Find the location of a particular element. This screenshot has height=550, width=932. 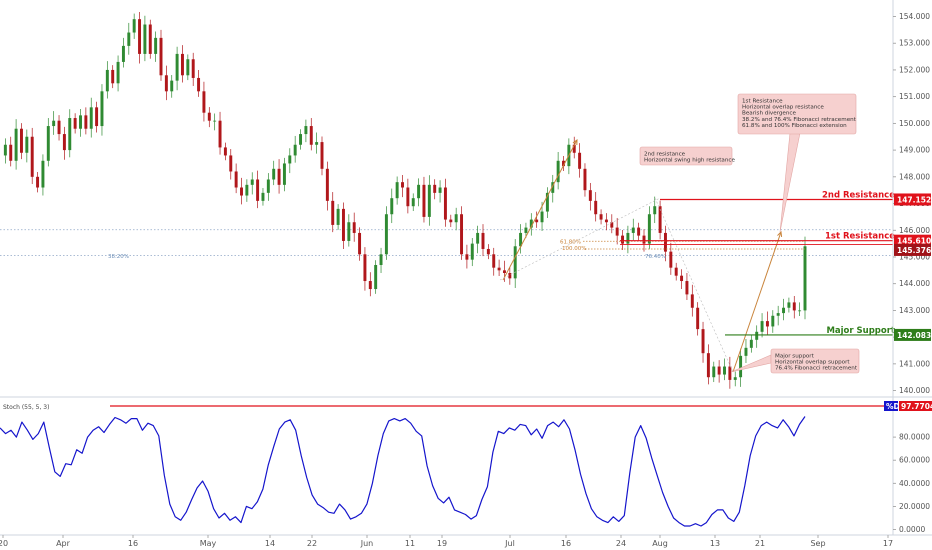

level-badge-text-1: 145.610 is located at coordinates (914, 241).